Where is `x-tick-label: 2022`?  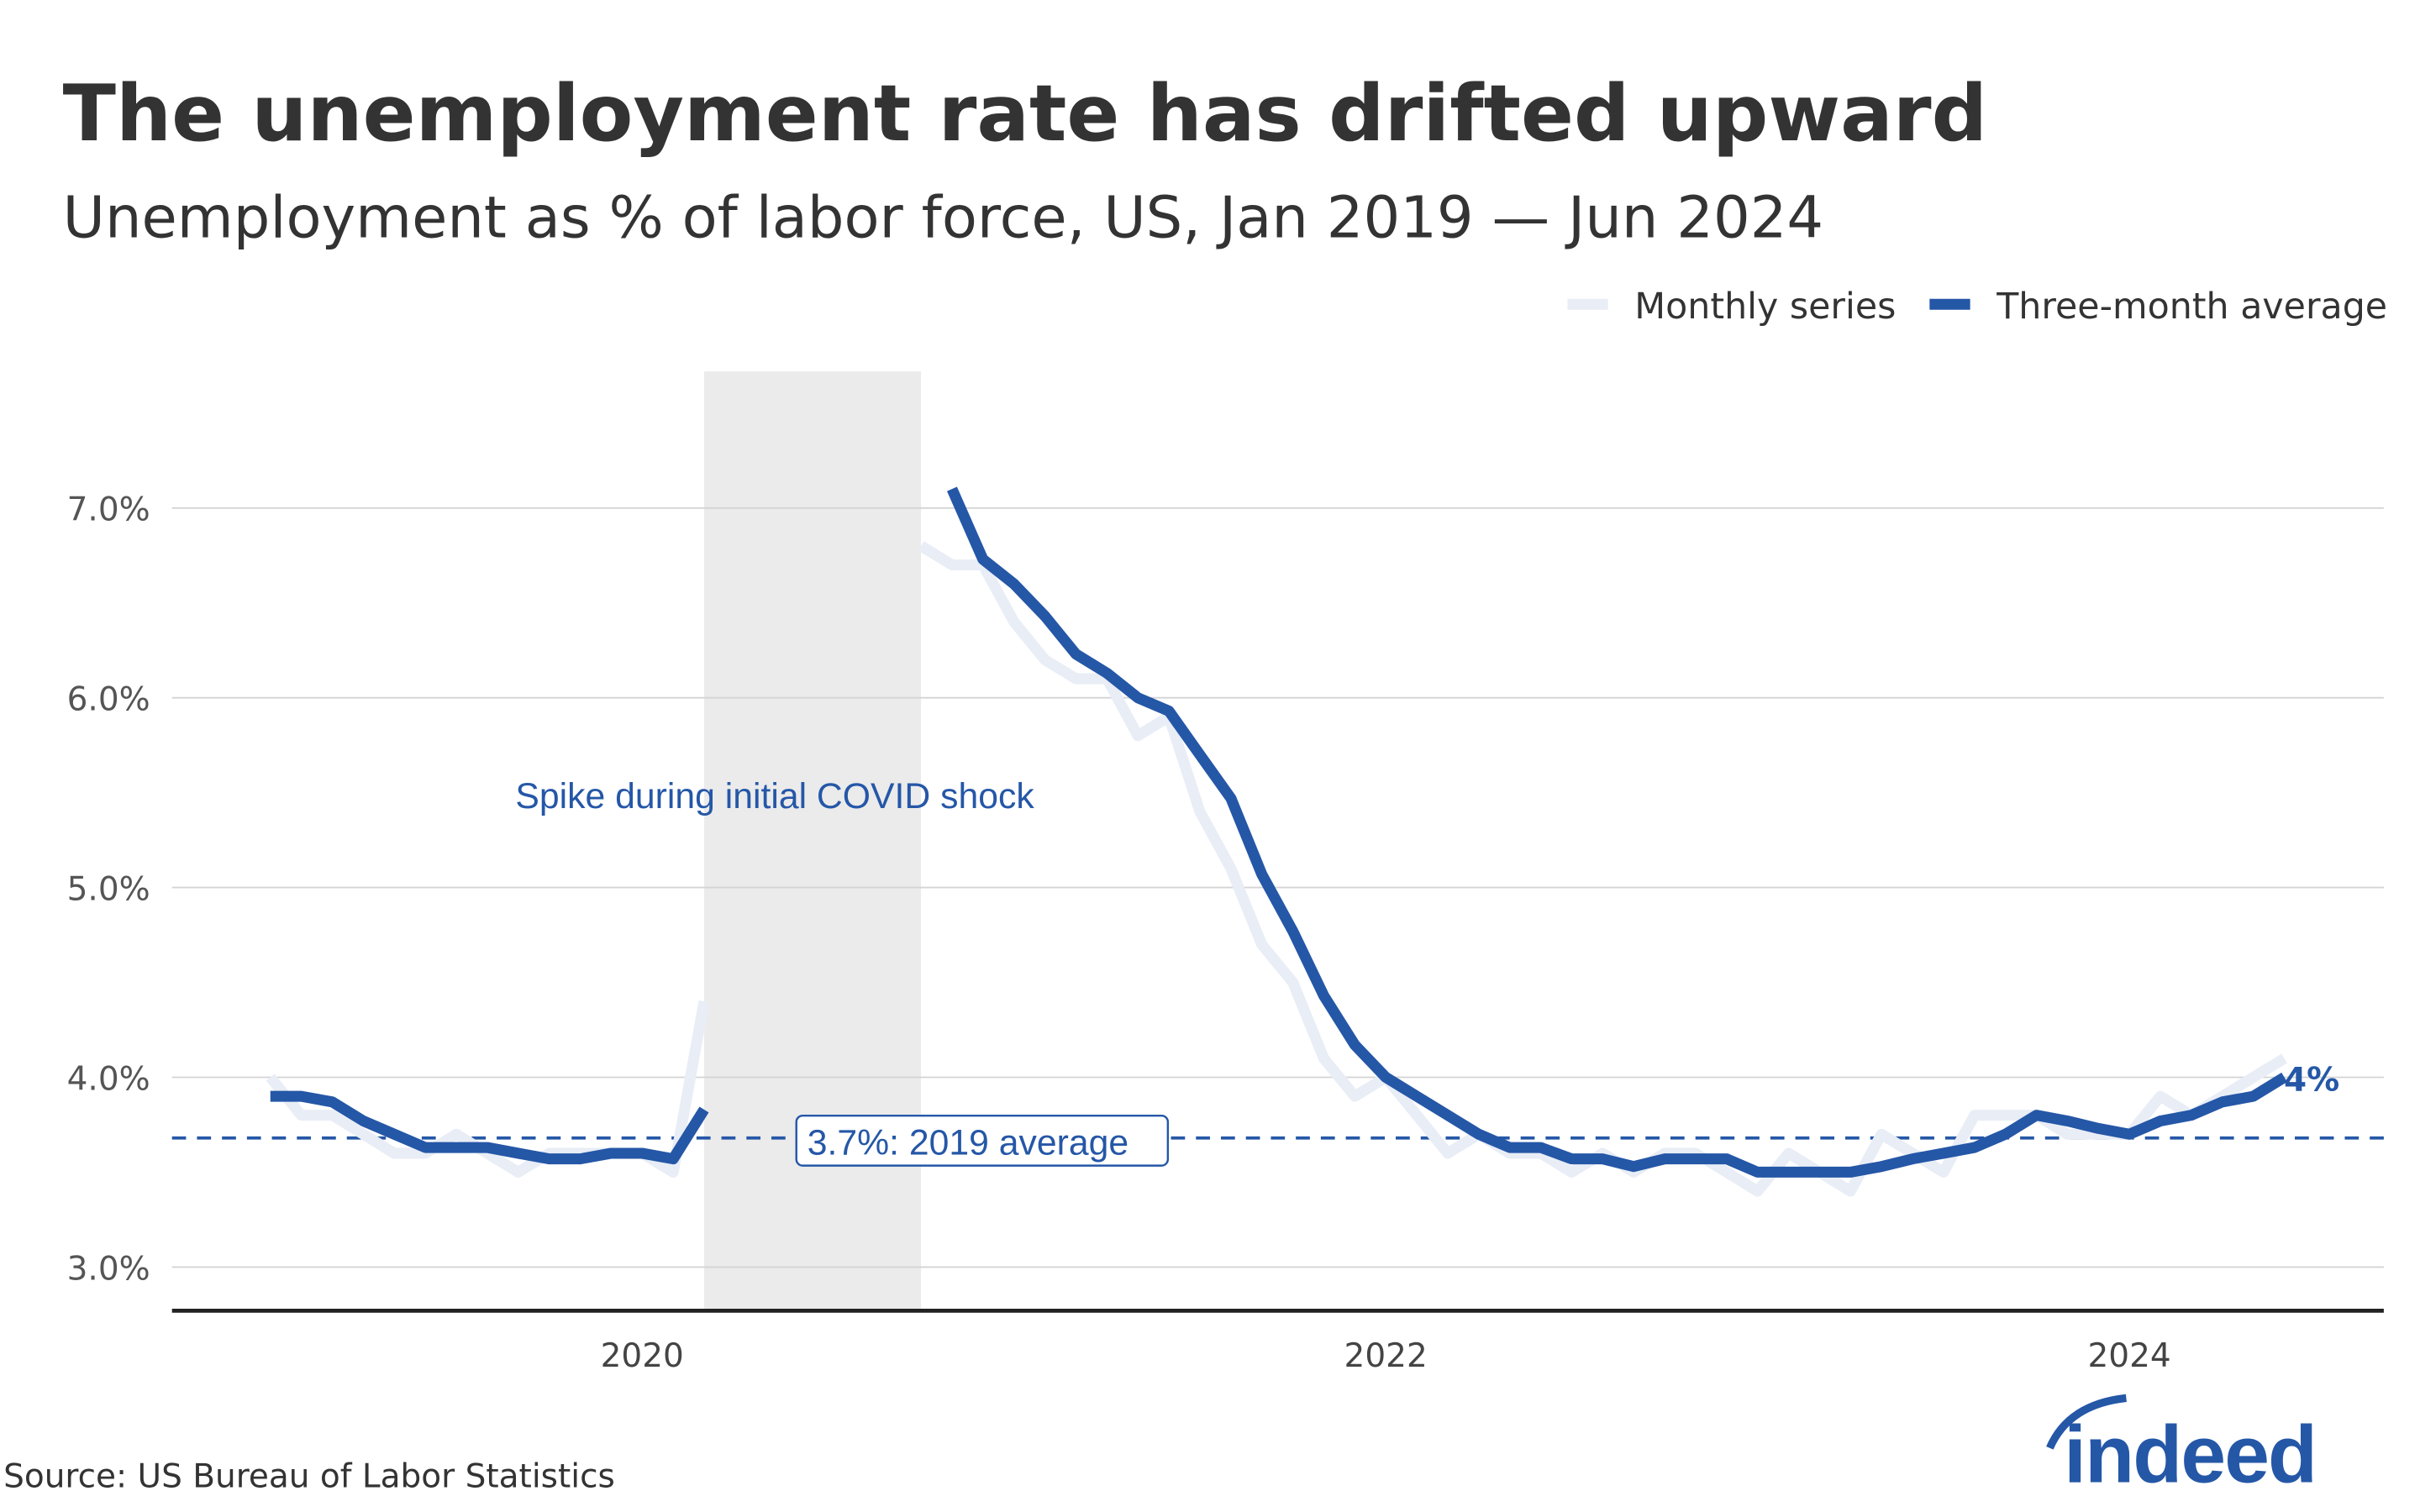 x-tick-label: 2022 is located at coordinates (1386, 1356).